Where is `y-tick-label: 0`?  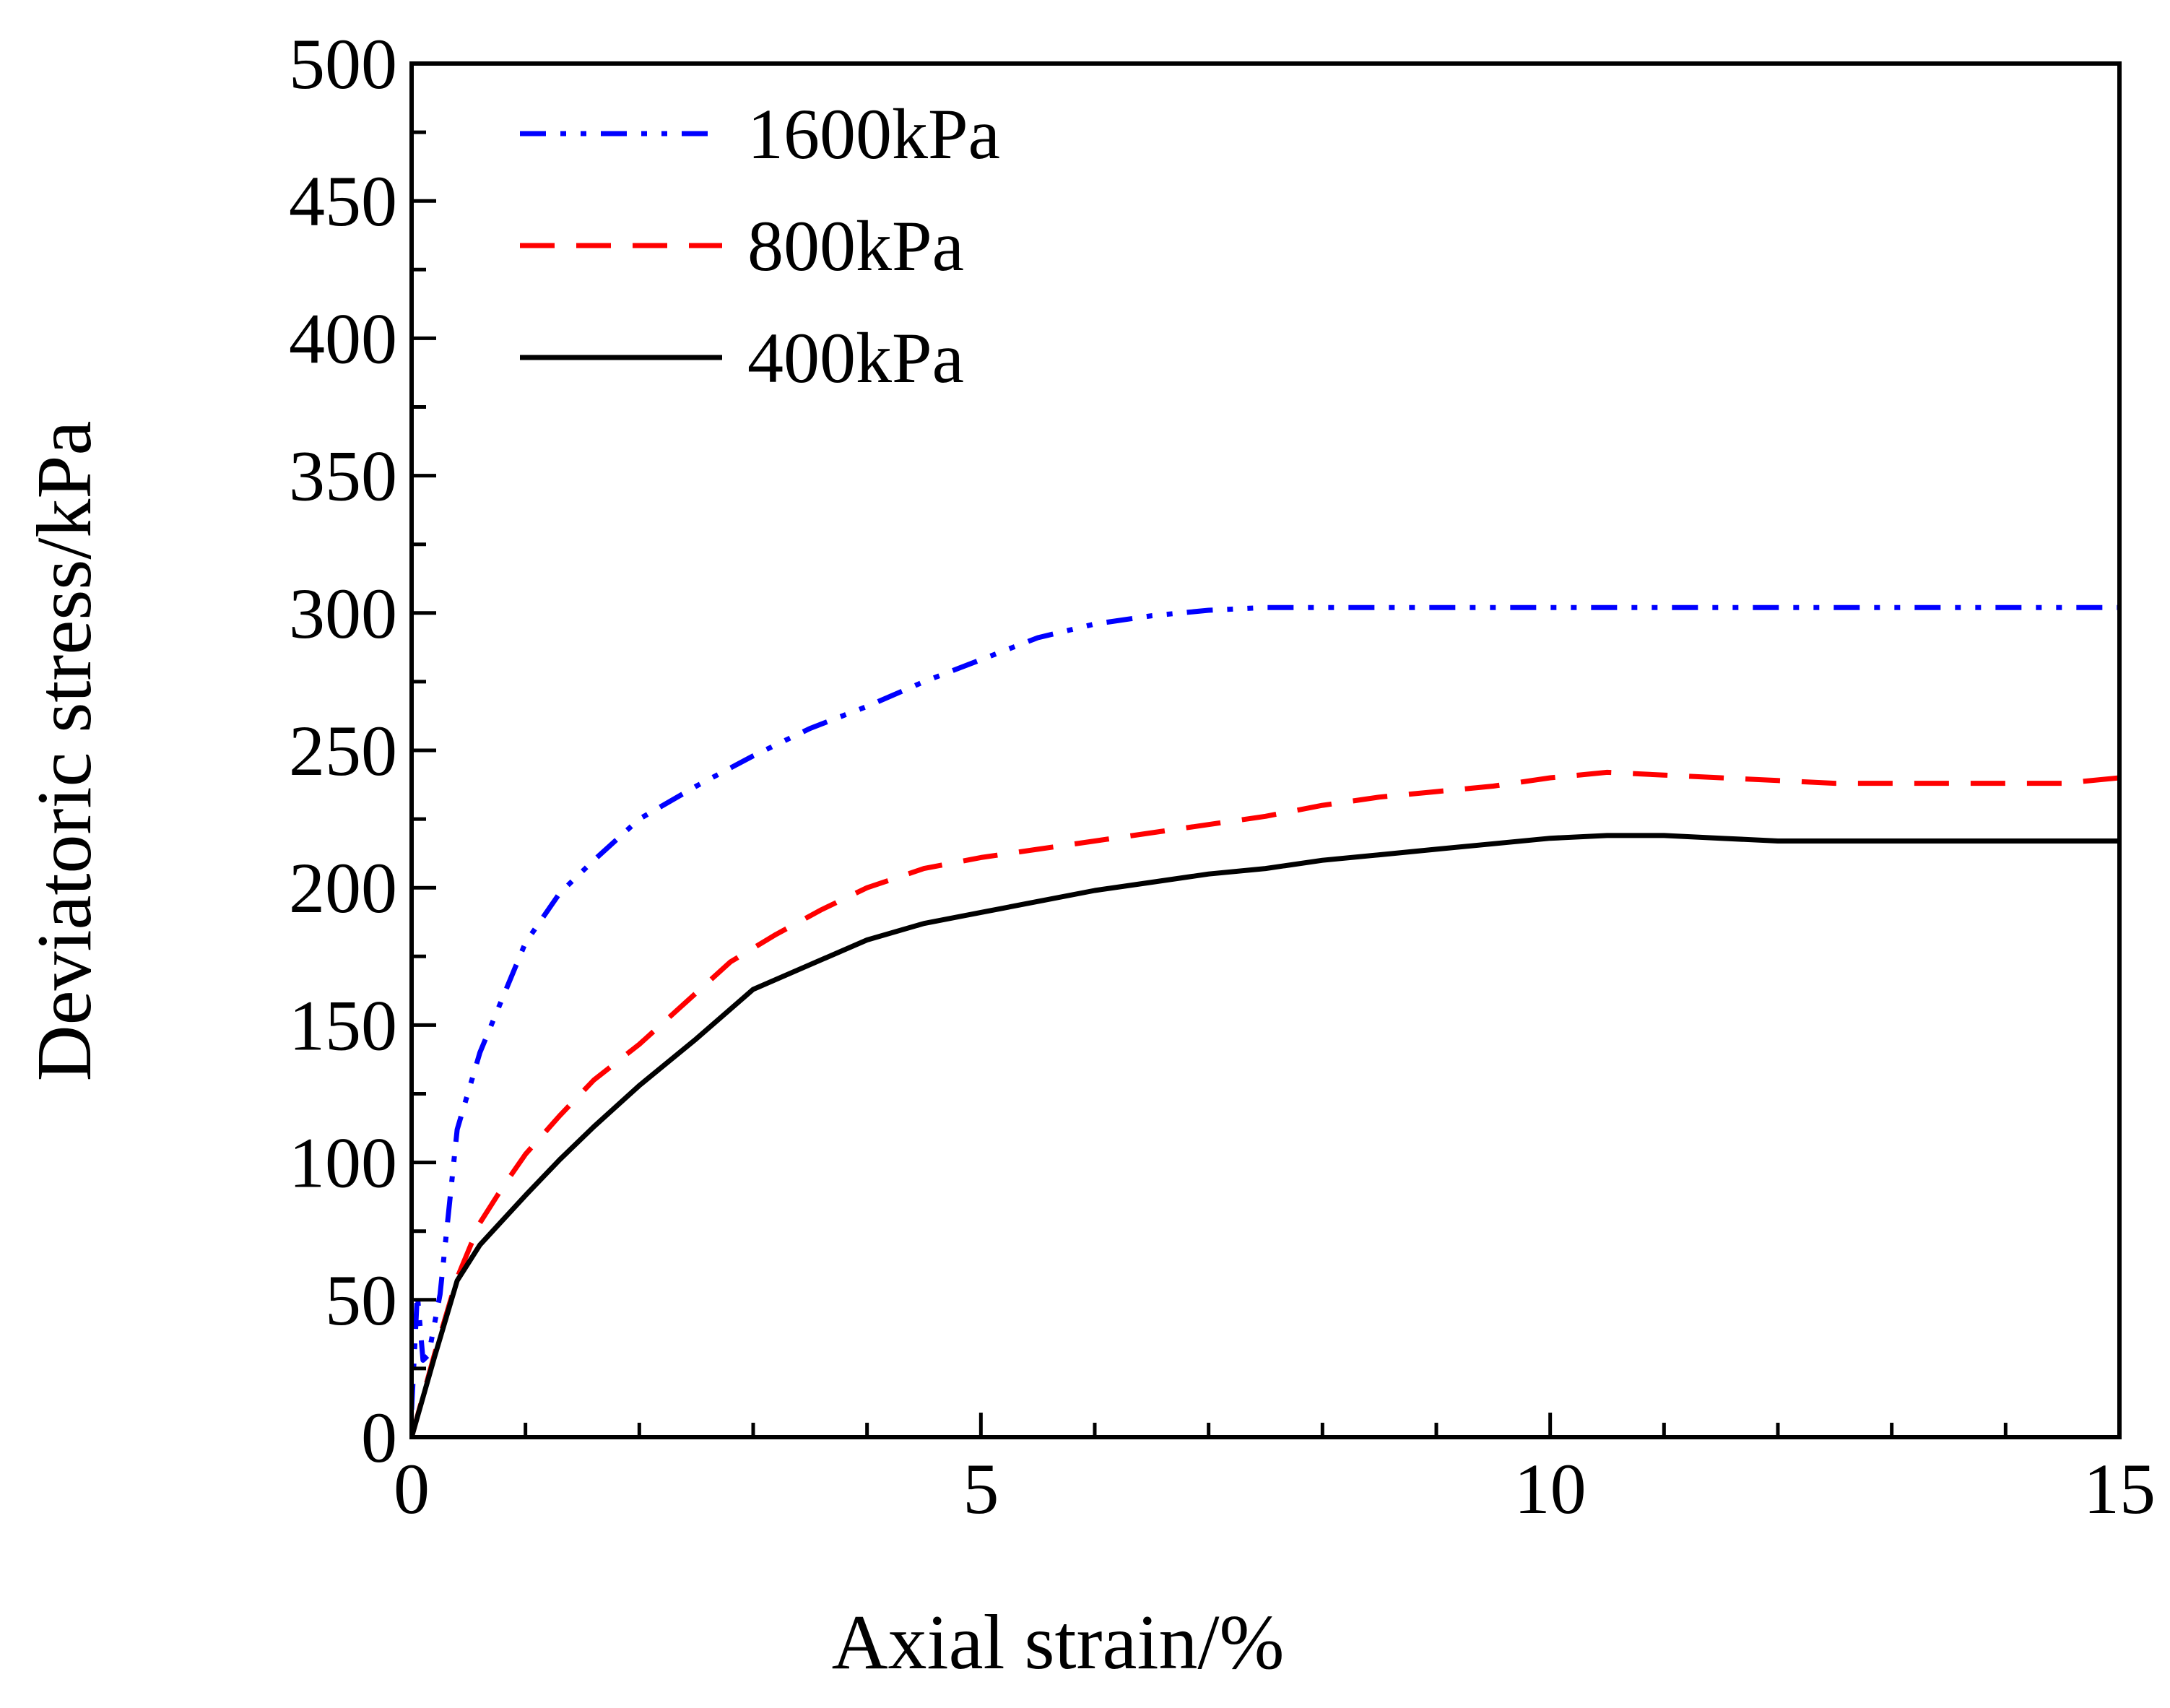
y-tick-label: 0 is located at coordinates (379, 1437).